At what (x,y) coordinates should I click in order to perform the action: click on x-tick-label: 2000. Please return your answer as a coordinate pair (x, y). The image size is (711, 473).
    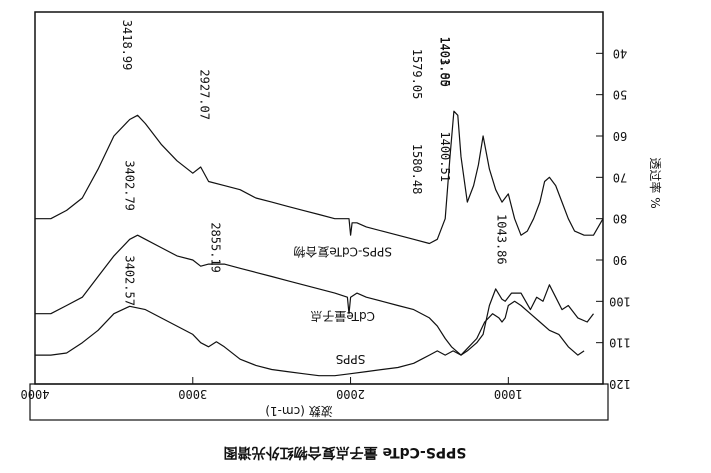
    Looking at the image, I should click on (350, 394).